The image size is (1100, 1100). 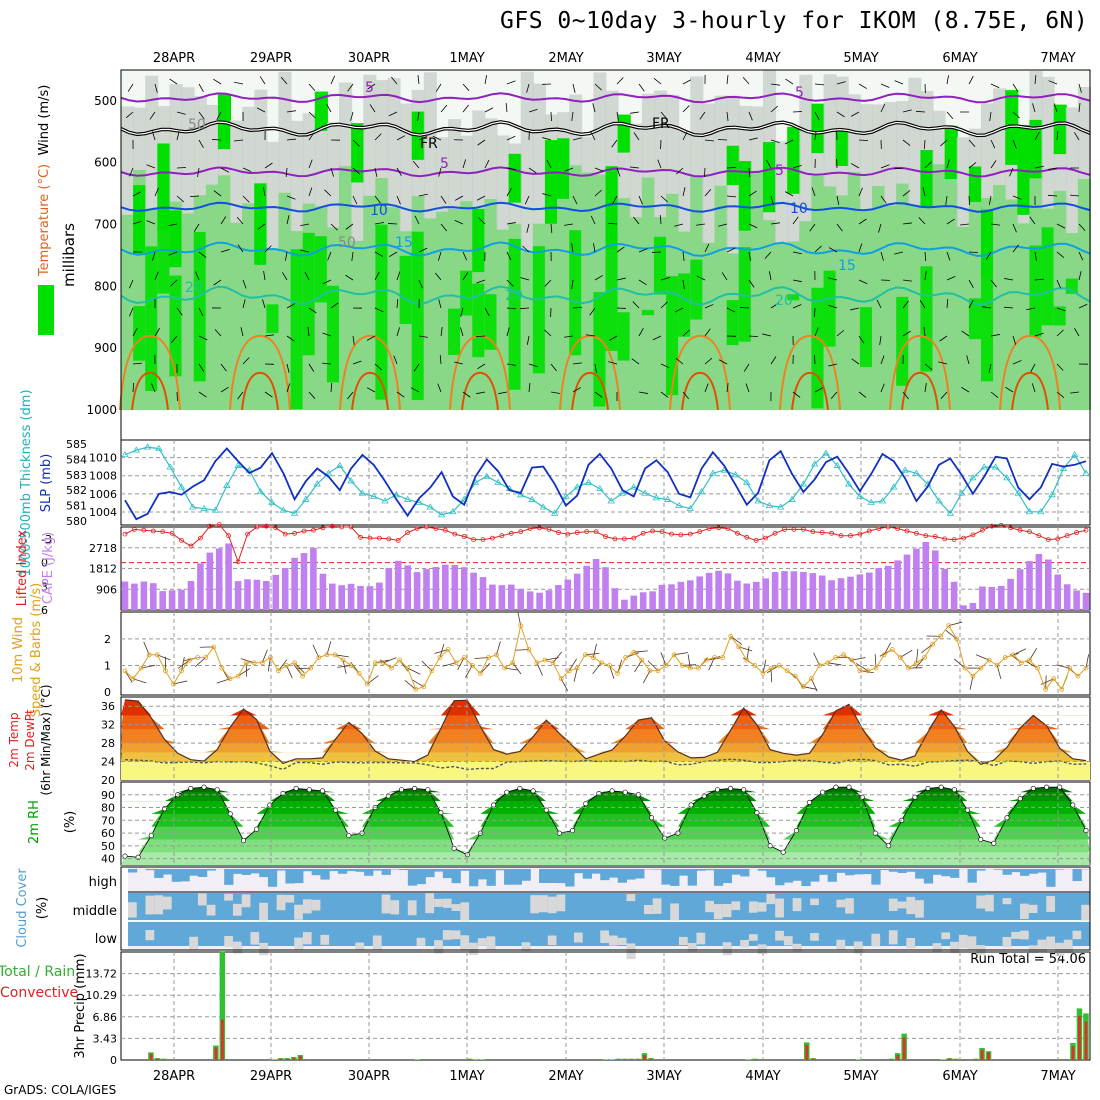 I want to click on precip-ylabel: 3hr Precip (mm), so click(x=80, y=1005).